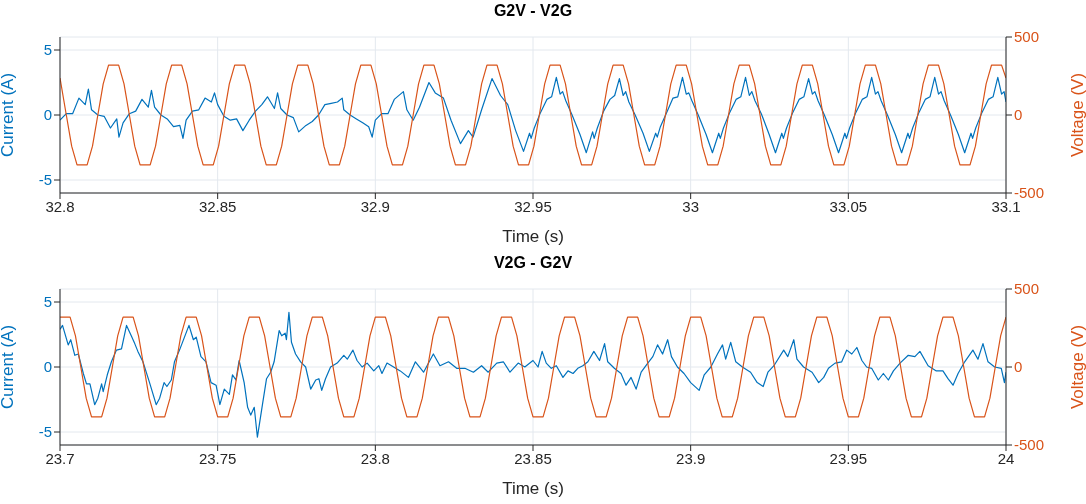 This screenshot has width=1086, height=504. I want to click on x-tick-label: 32.8, so click(60, 206).